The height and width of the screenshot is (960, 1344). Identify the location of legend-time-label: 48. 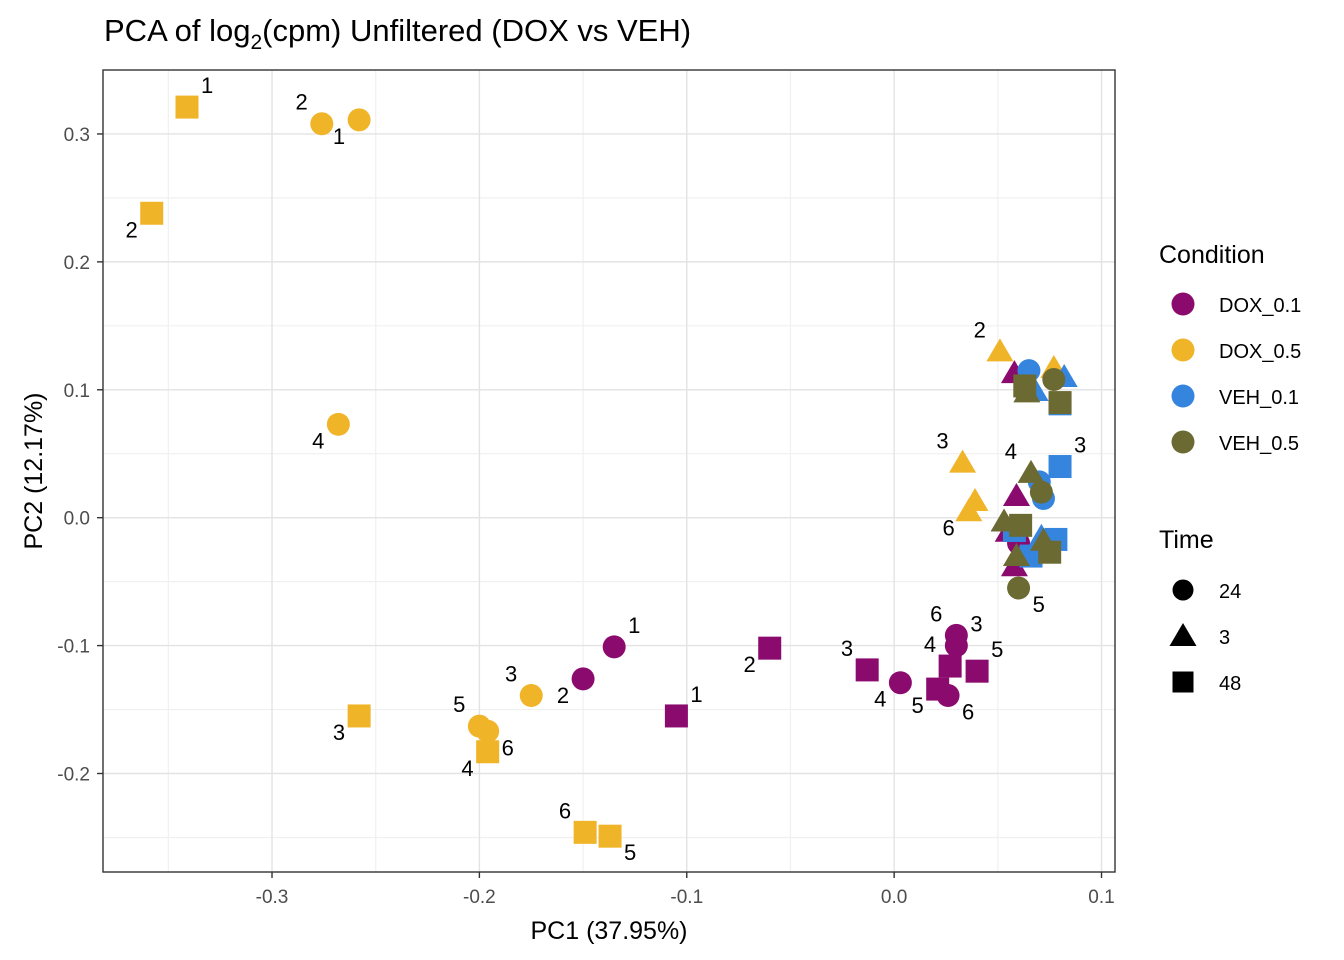
(1230, 684).